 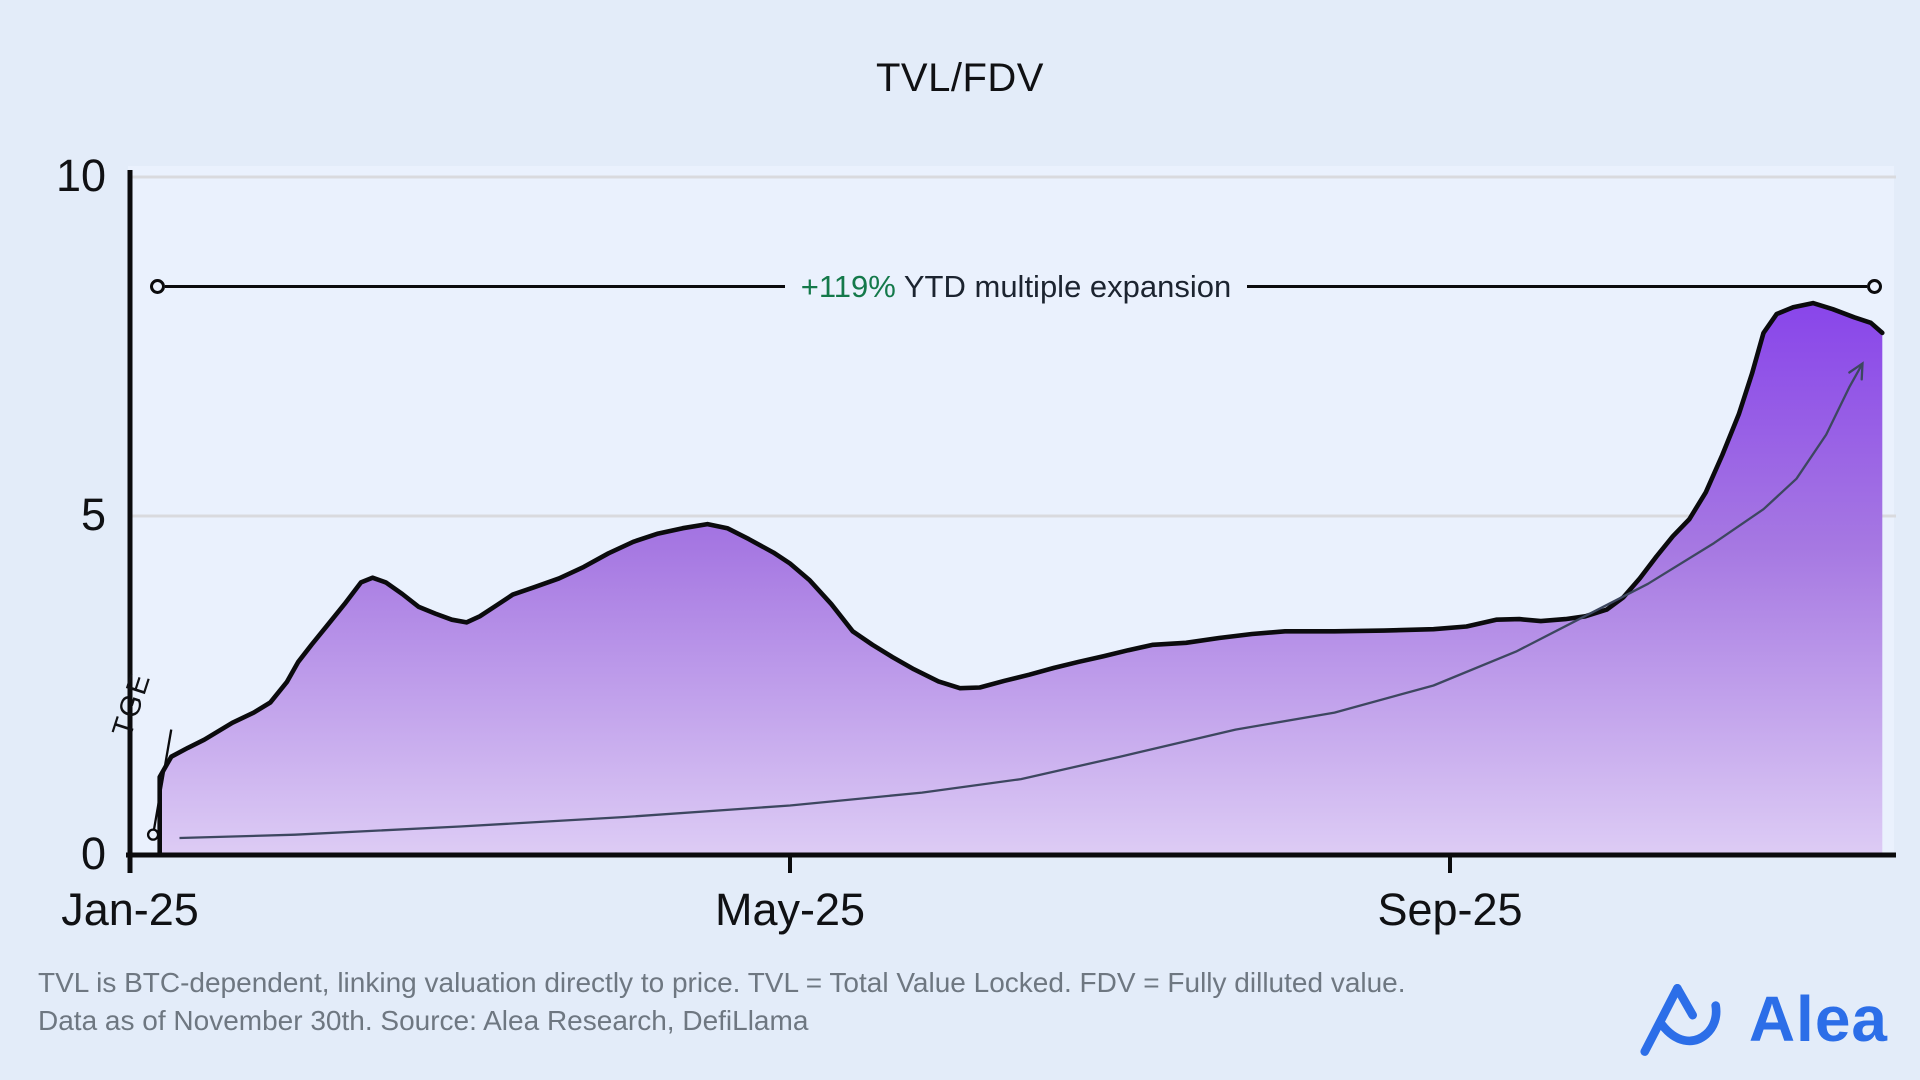 What do you see at coordinates (93, 853) in the screenshot?
I see `y-tick-label-0: 0` at bounding box center [93, 853].